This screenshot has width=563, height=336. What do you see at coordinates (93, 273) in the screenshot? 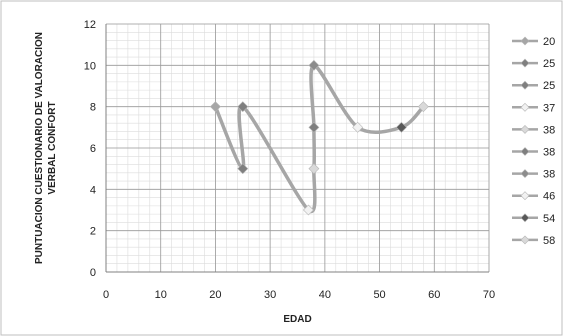
I see `y-tick-label: 0` at bounding box center [93, 273].